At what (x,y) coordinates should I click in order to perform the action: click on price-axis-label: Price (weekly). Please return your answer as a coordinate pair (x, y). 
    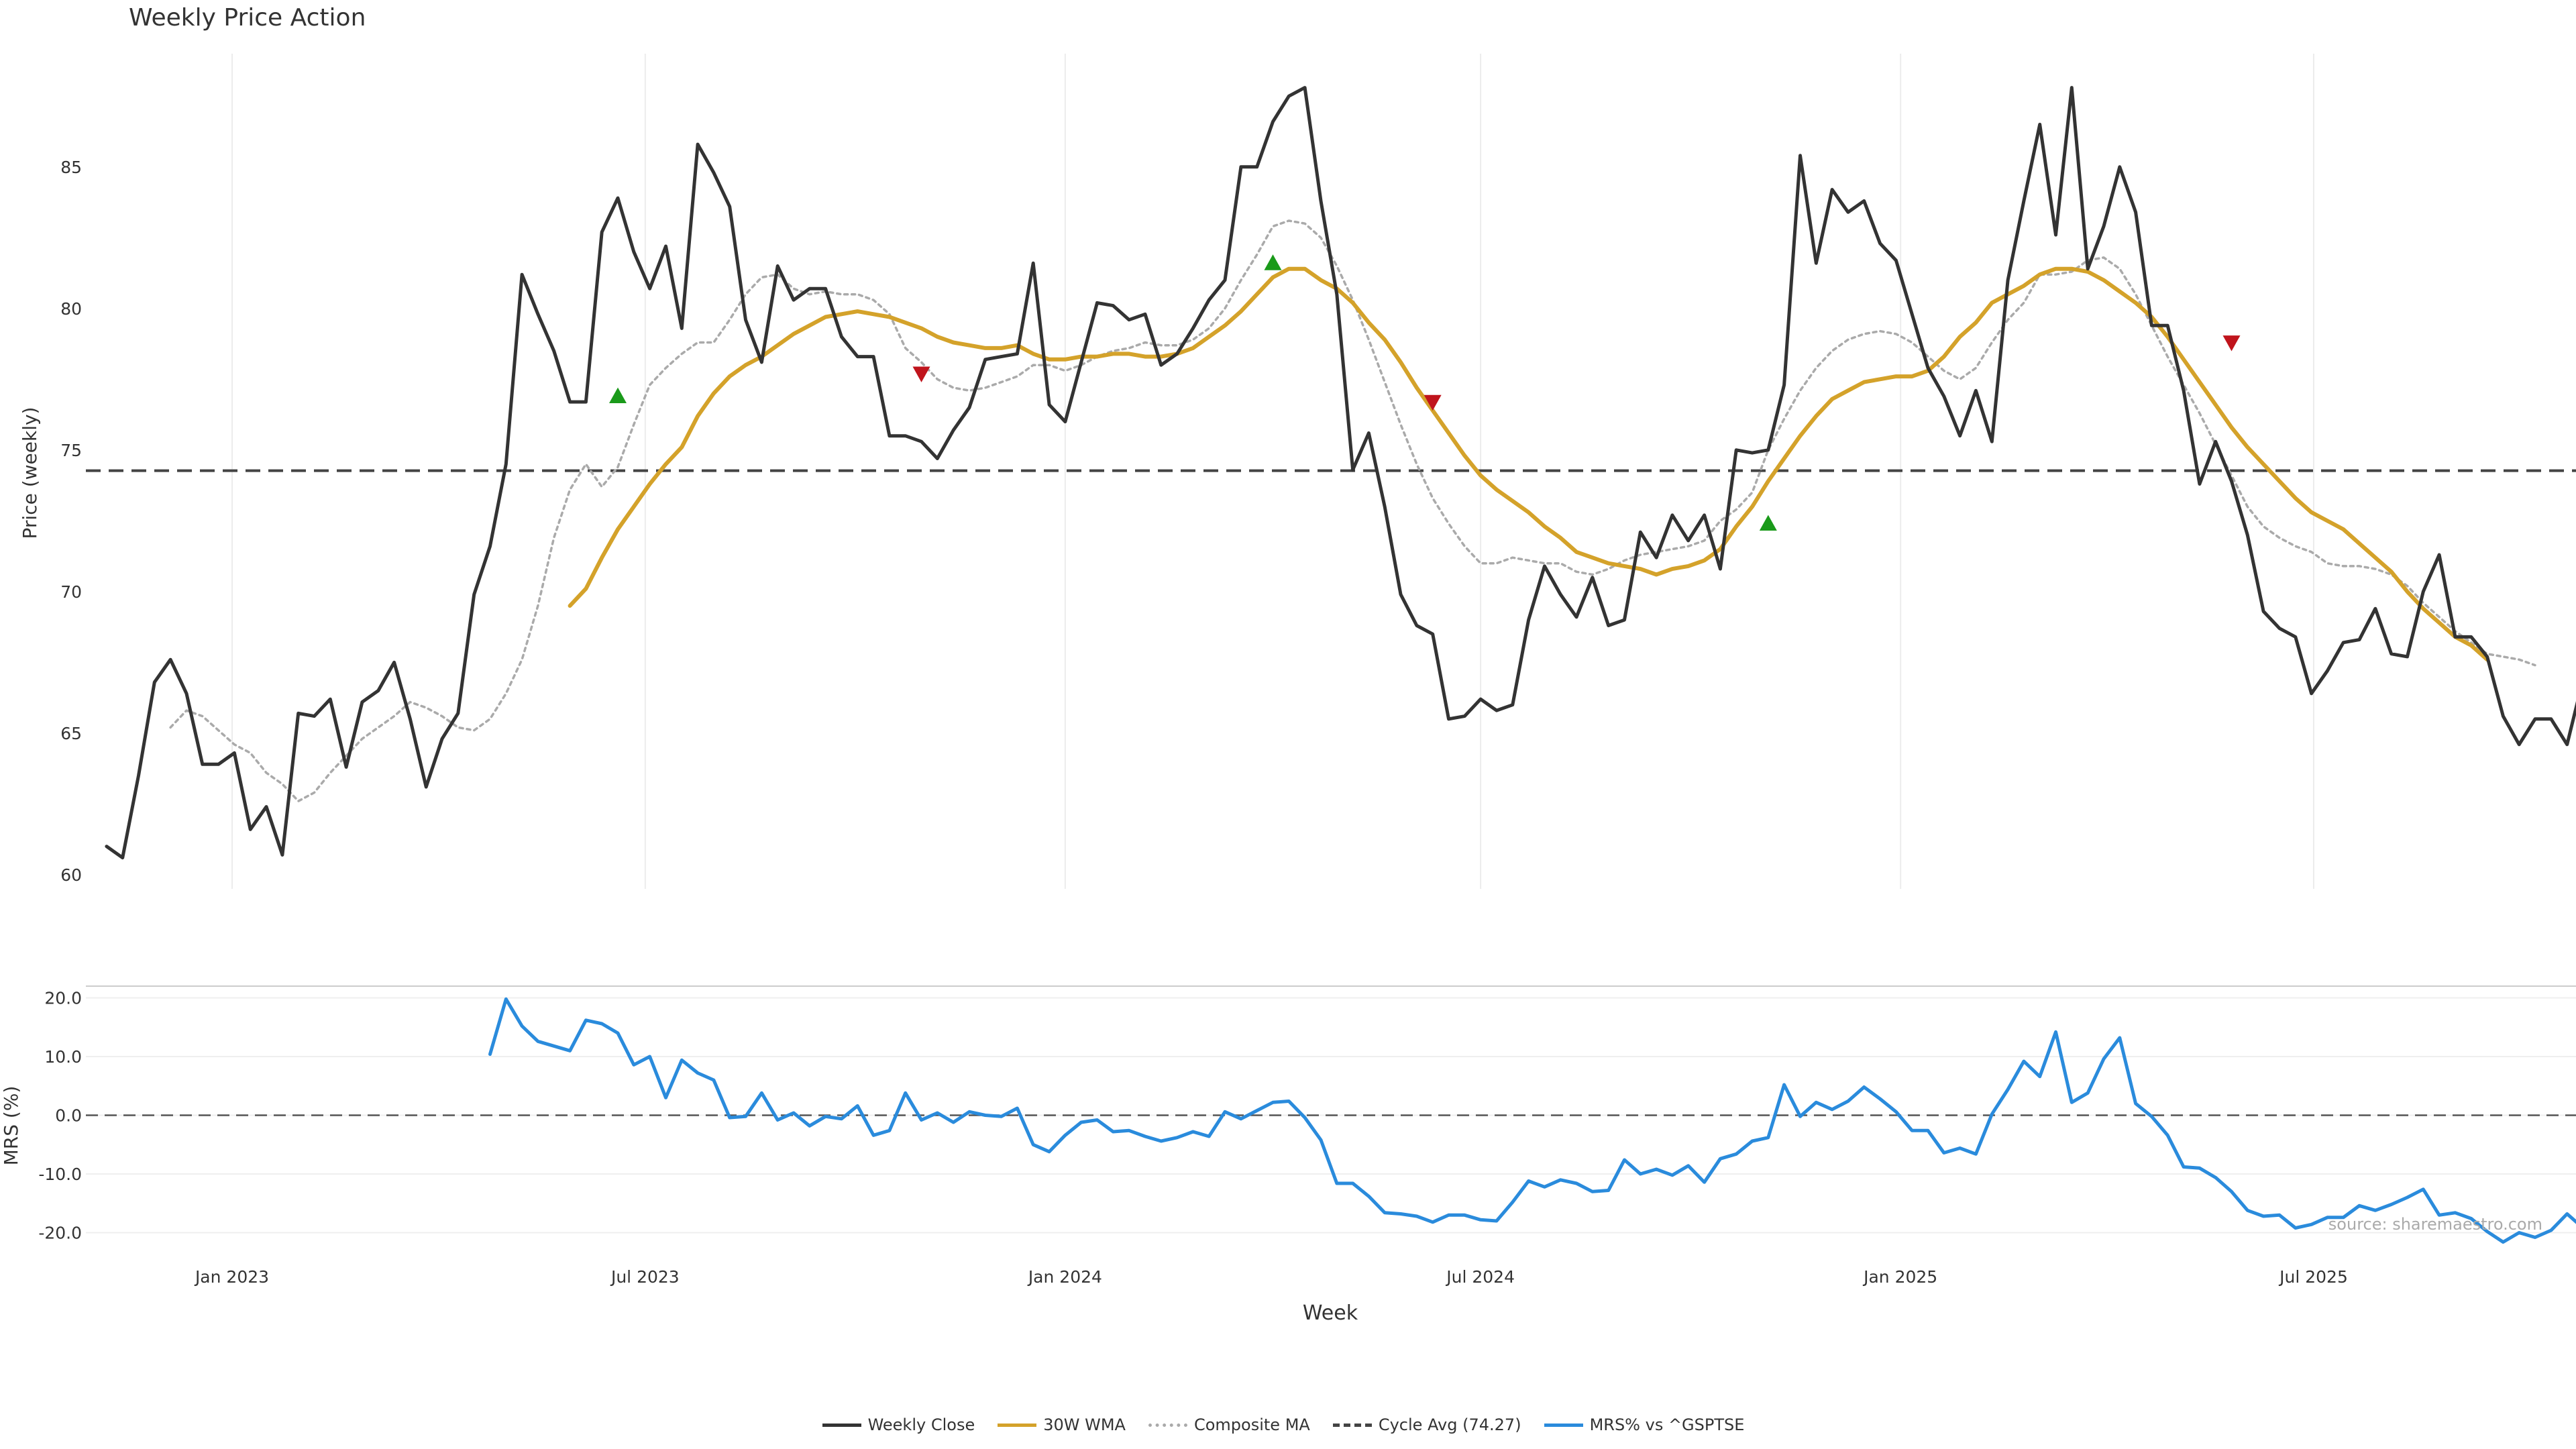
    Looking at the image, I should click on (30, 473).